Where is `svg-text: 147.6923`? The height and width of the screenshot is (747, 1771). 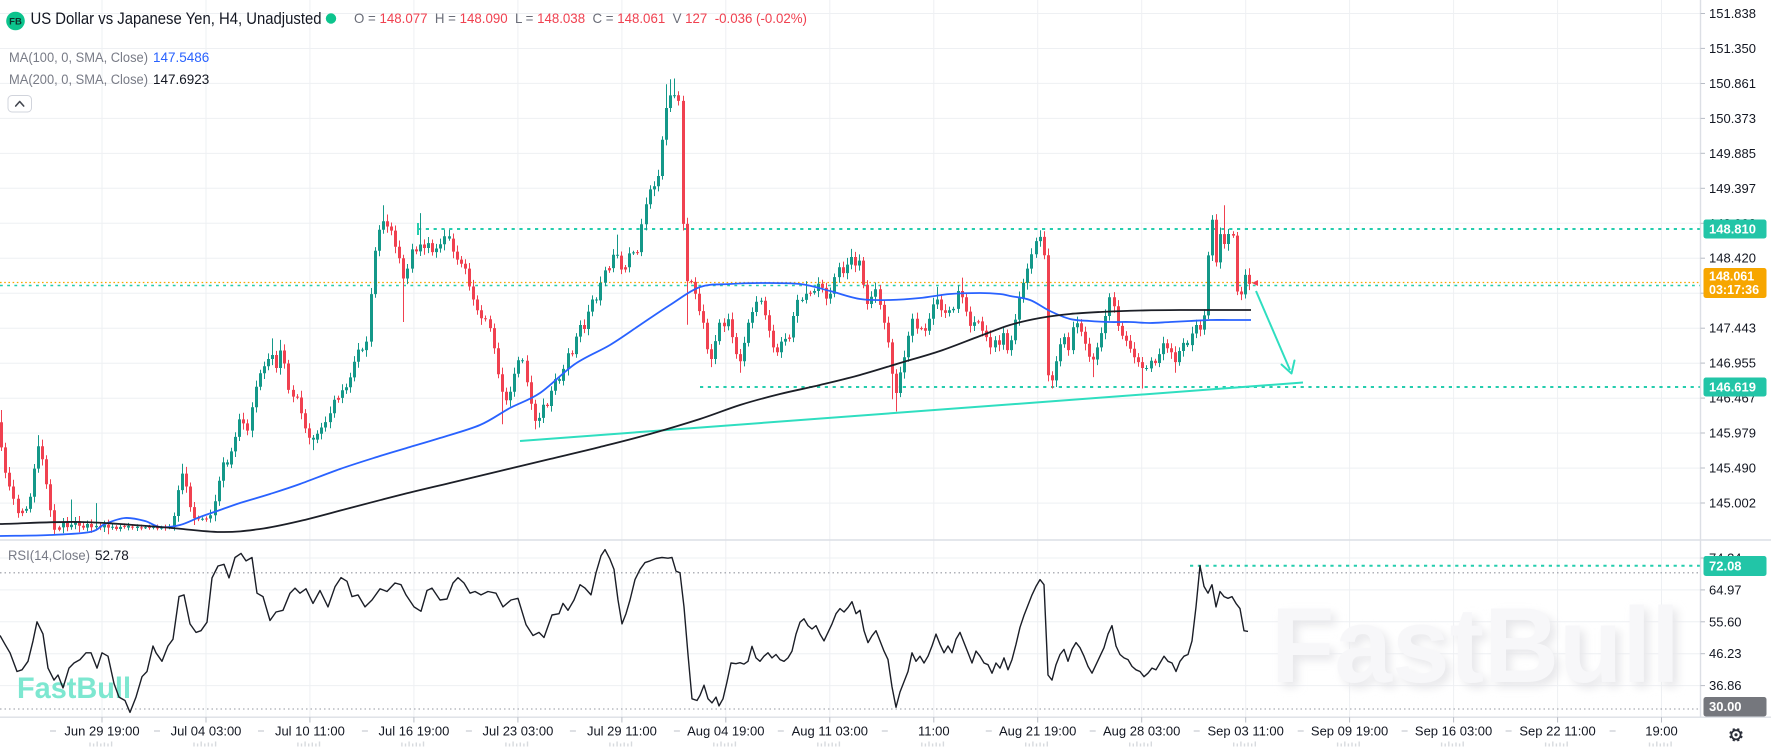 svg-text: 147.6923 is located at coordinates (181, 79).